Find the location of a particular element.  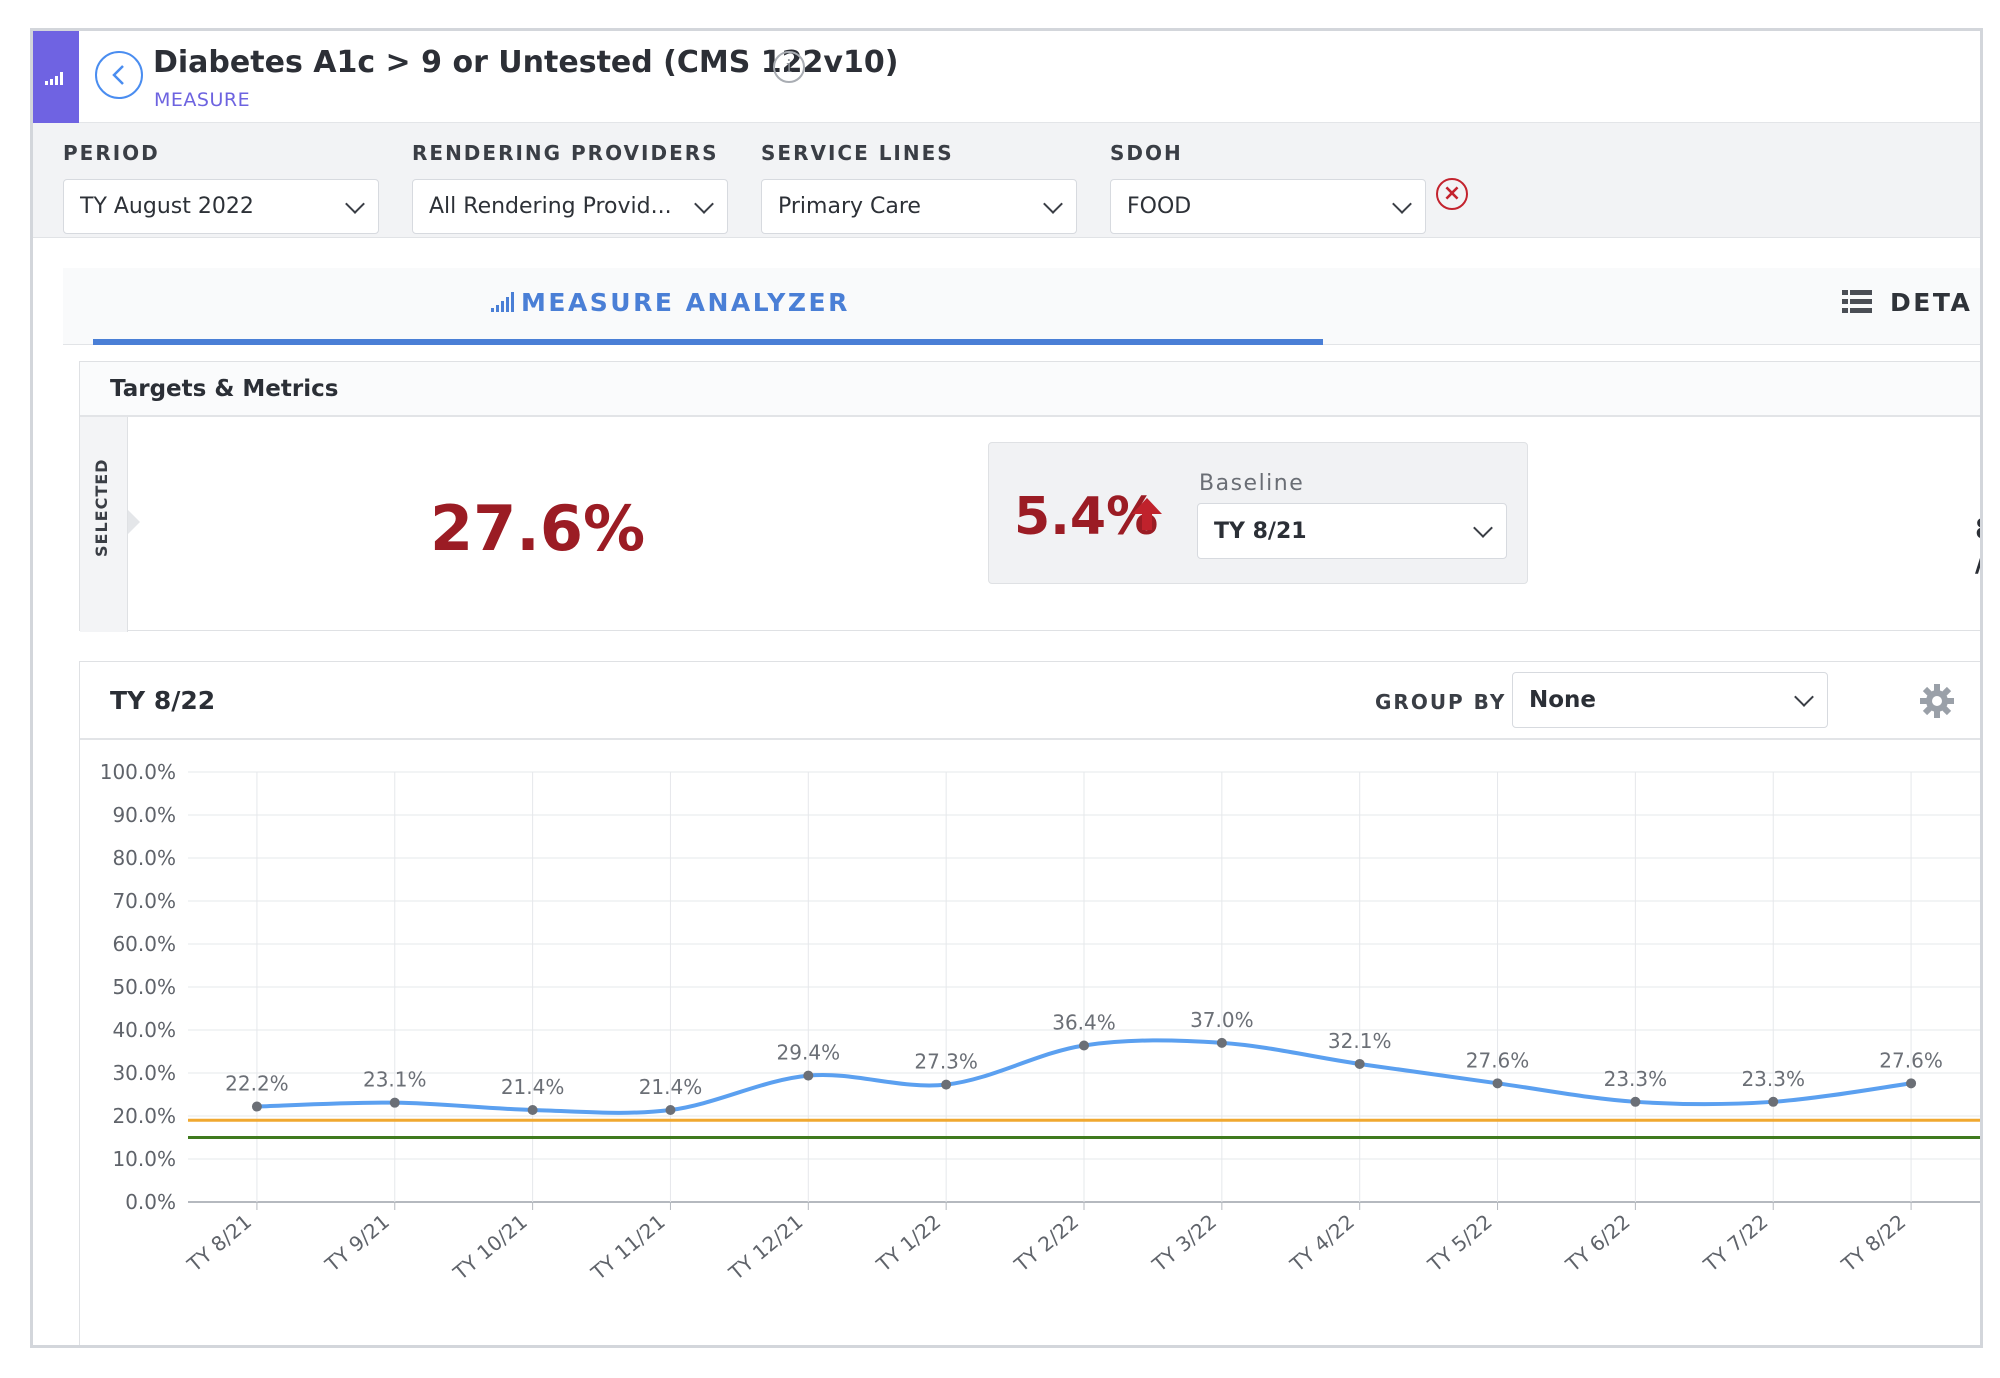

filter-label: PERIOD is located at coordinates (111, 153).